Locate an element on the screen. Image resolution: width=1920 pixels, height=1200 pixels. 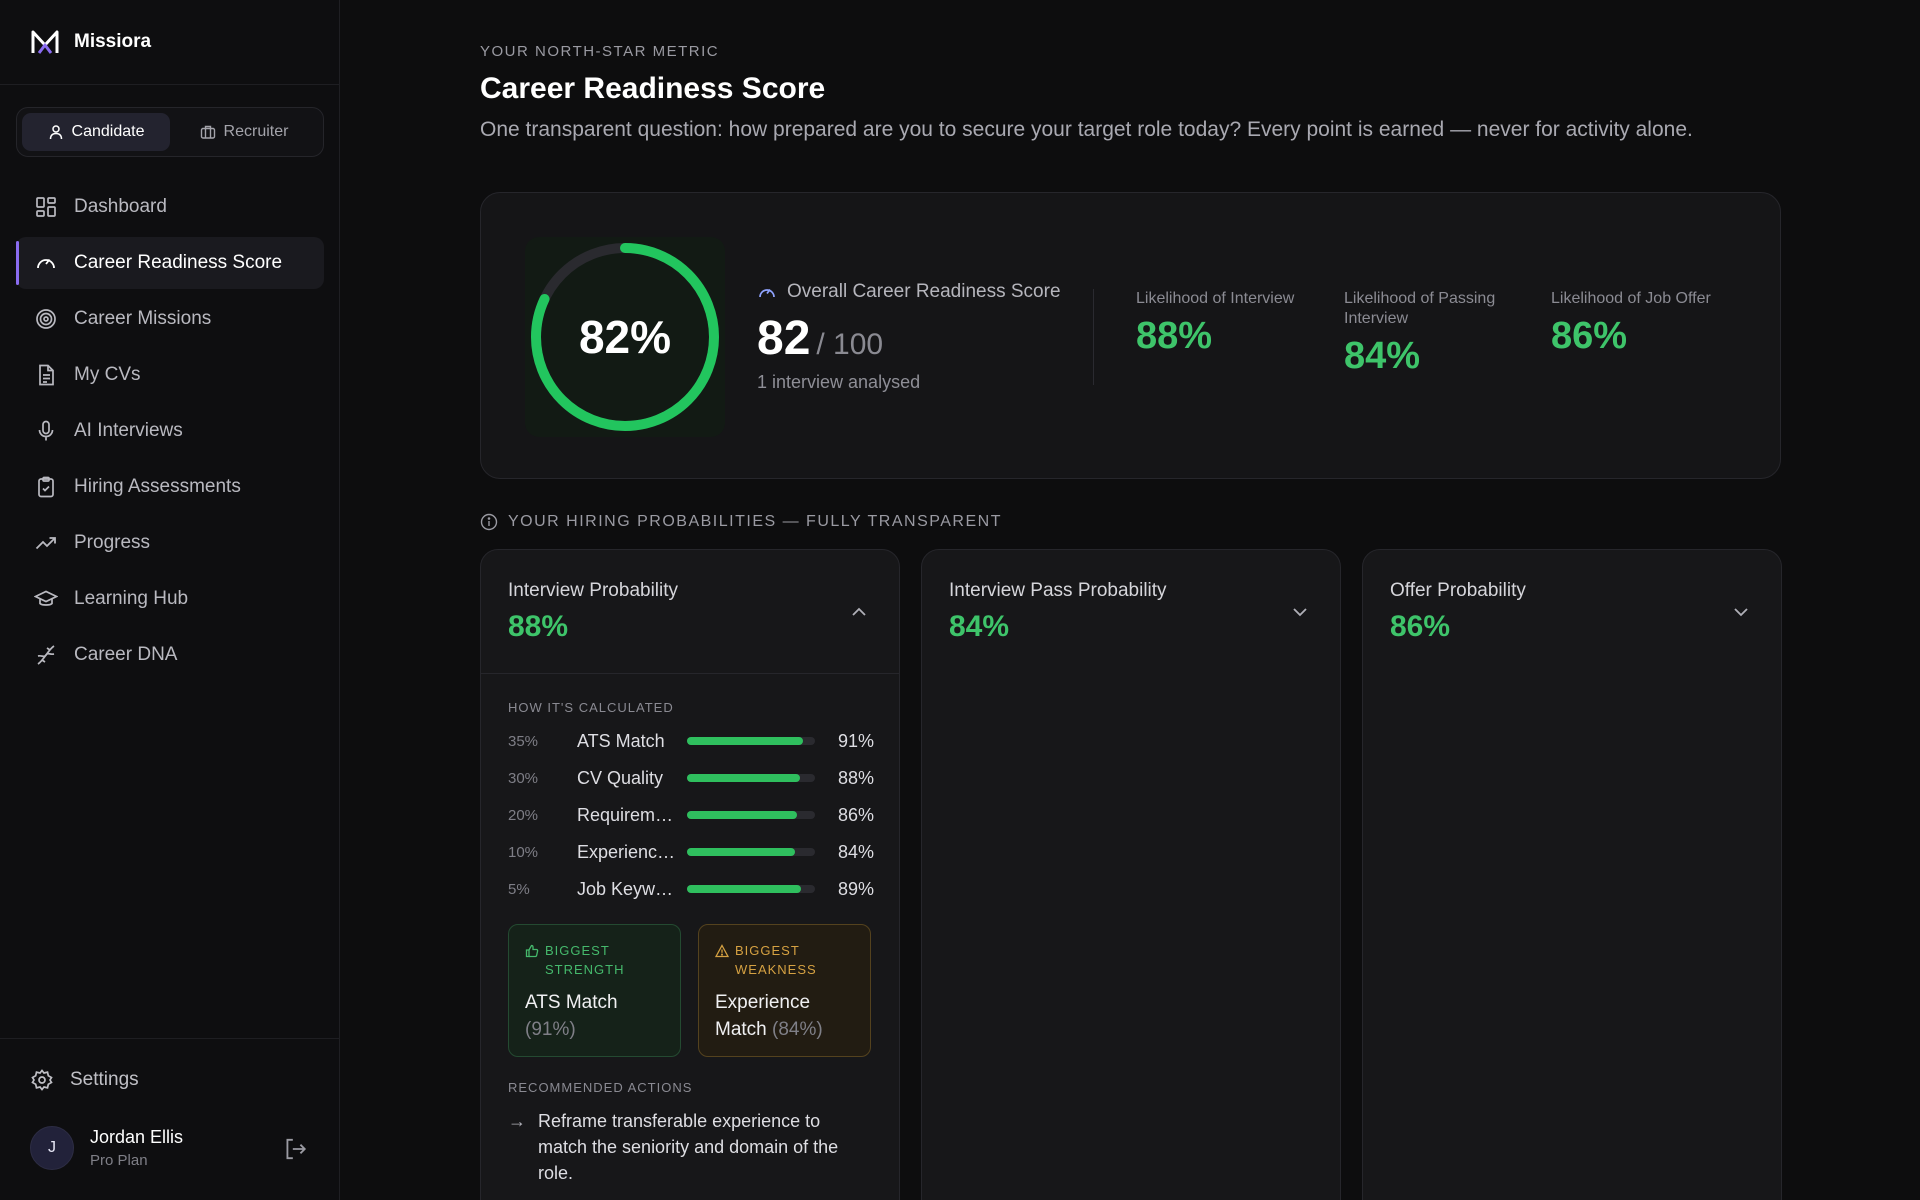
score-ring-graphic is located at coordinates (625, 337).